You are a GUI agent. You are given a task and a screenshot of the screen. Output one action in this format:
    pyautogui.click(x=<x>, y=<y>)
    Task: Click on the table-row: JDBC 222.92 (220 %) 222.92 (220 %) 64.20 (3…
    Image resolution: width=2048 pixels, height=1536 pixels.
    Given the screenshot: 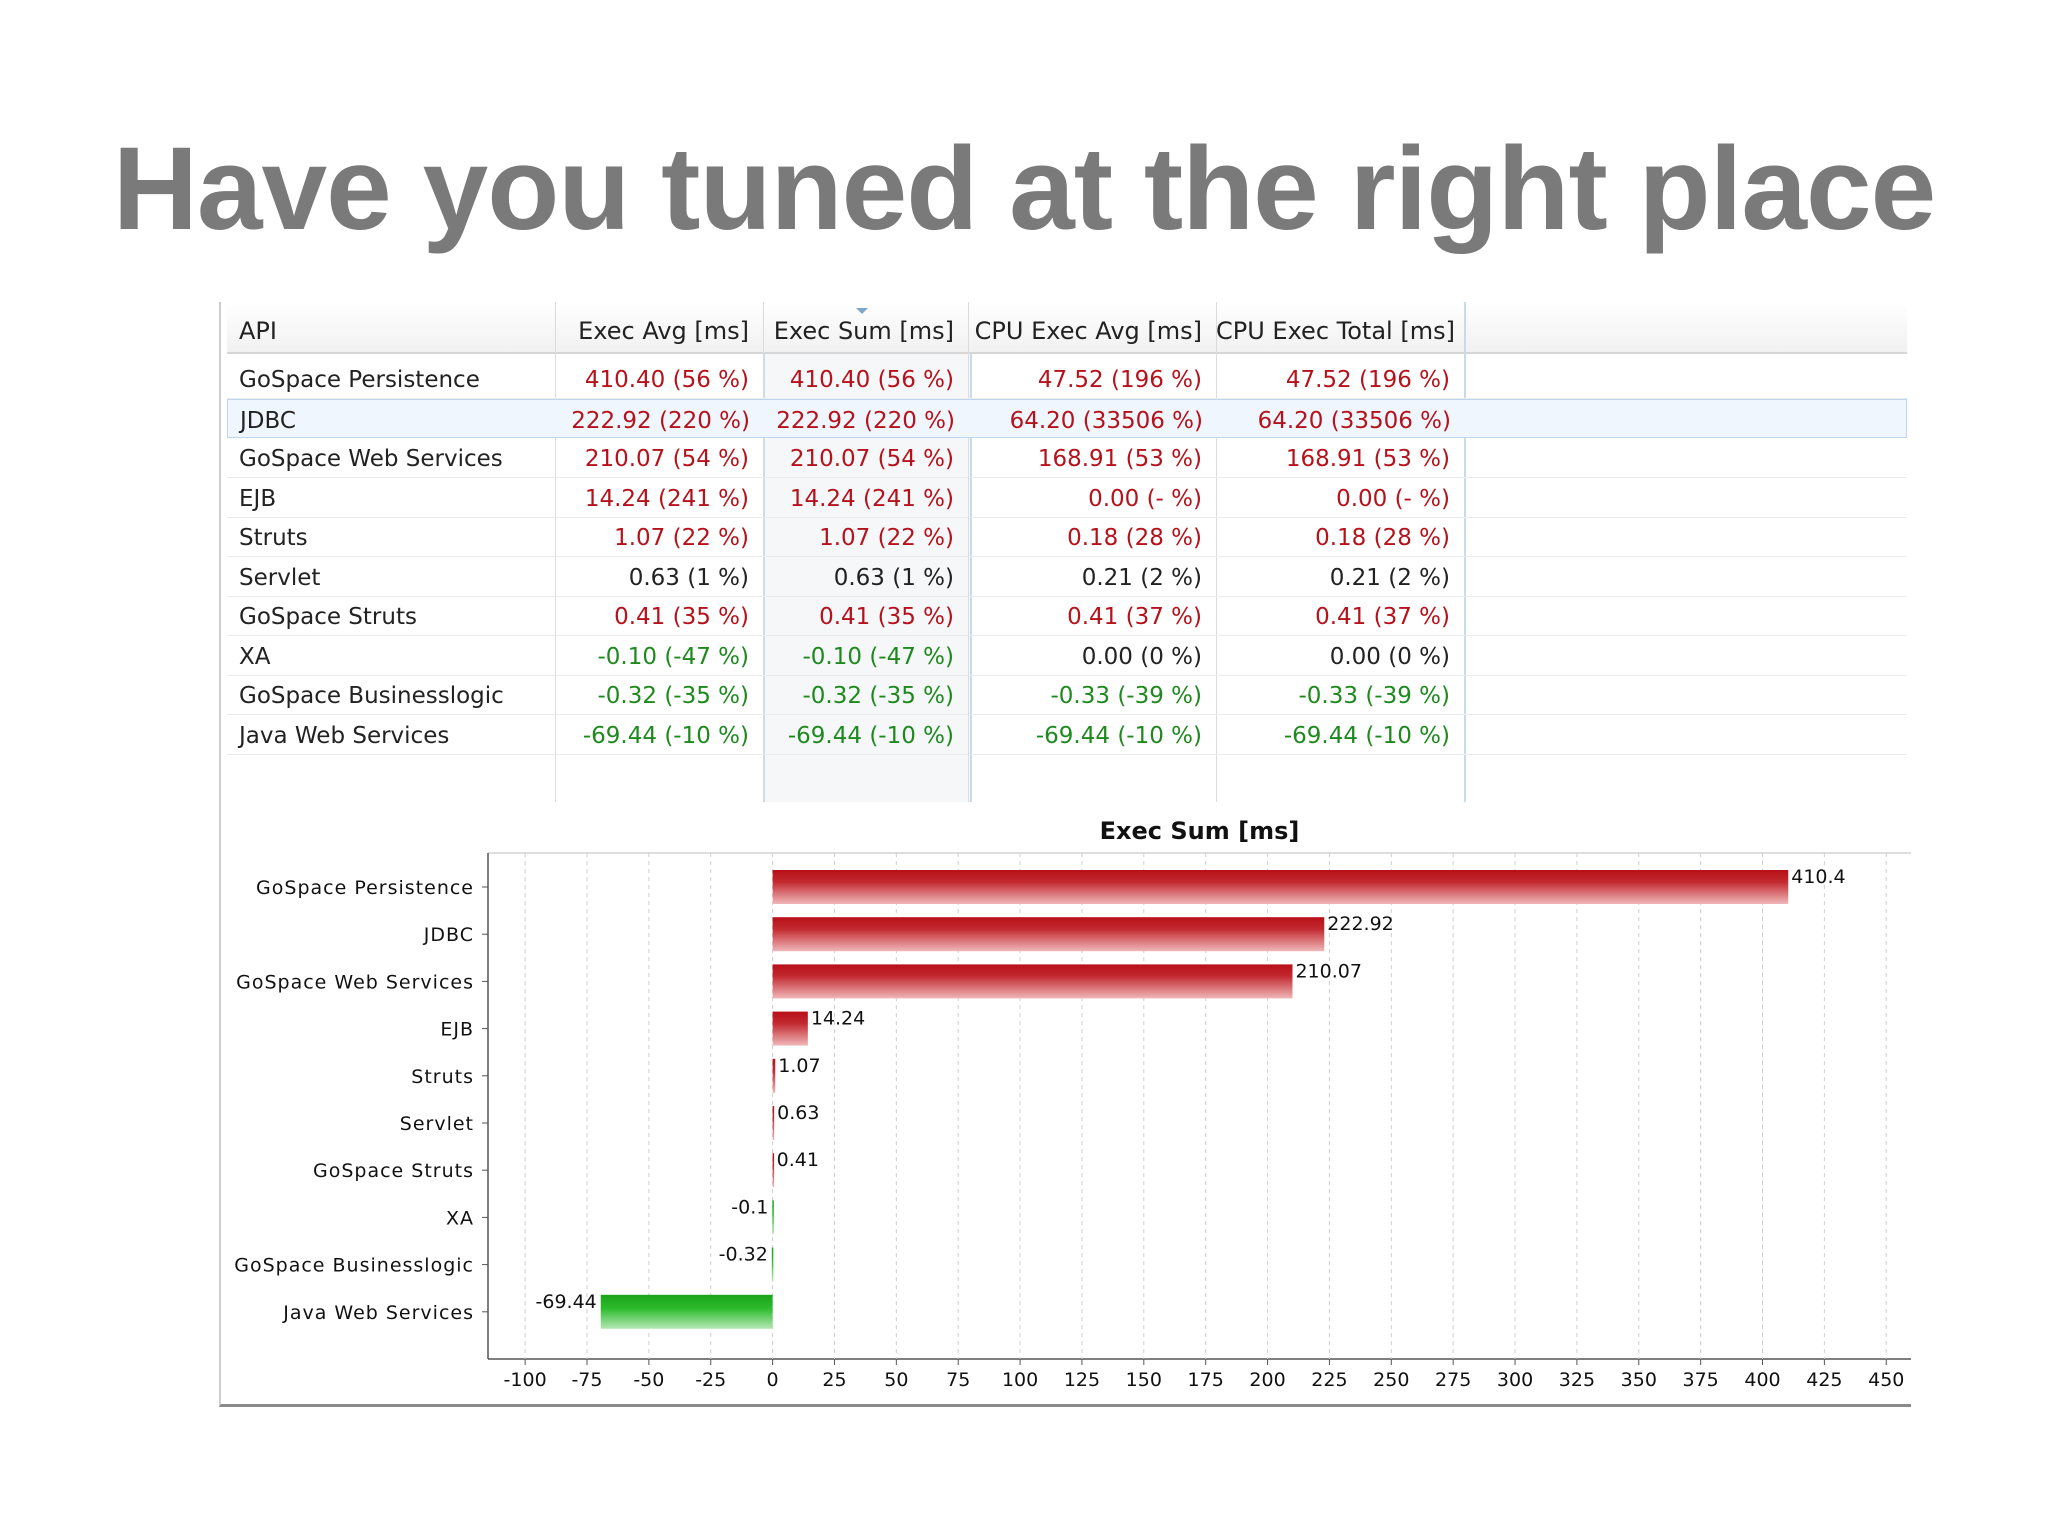 What is the action you would take?
    pyautogui.click(x=1067, y=418)
    